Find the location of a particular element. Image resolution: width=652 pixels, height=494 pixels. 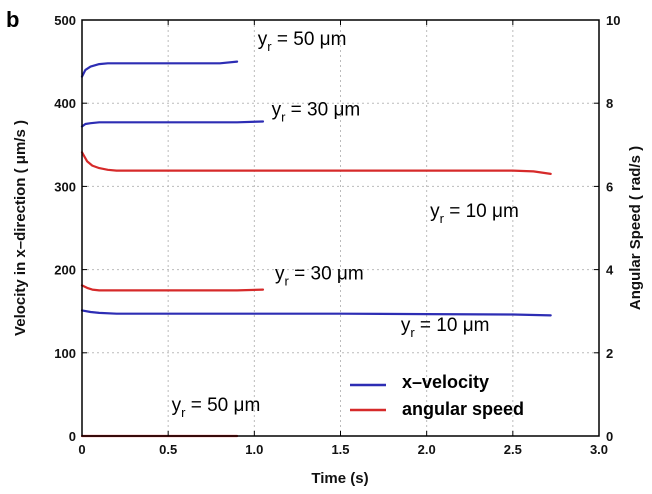

y-tick-label: 100 is located at coordinates (65, 353).